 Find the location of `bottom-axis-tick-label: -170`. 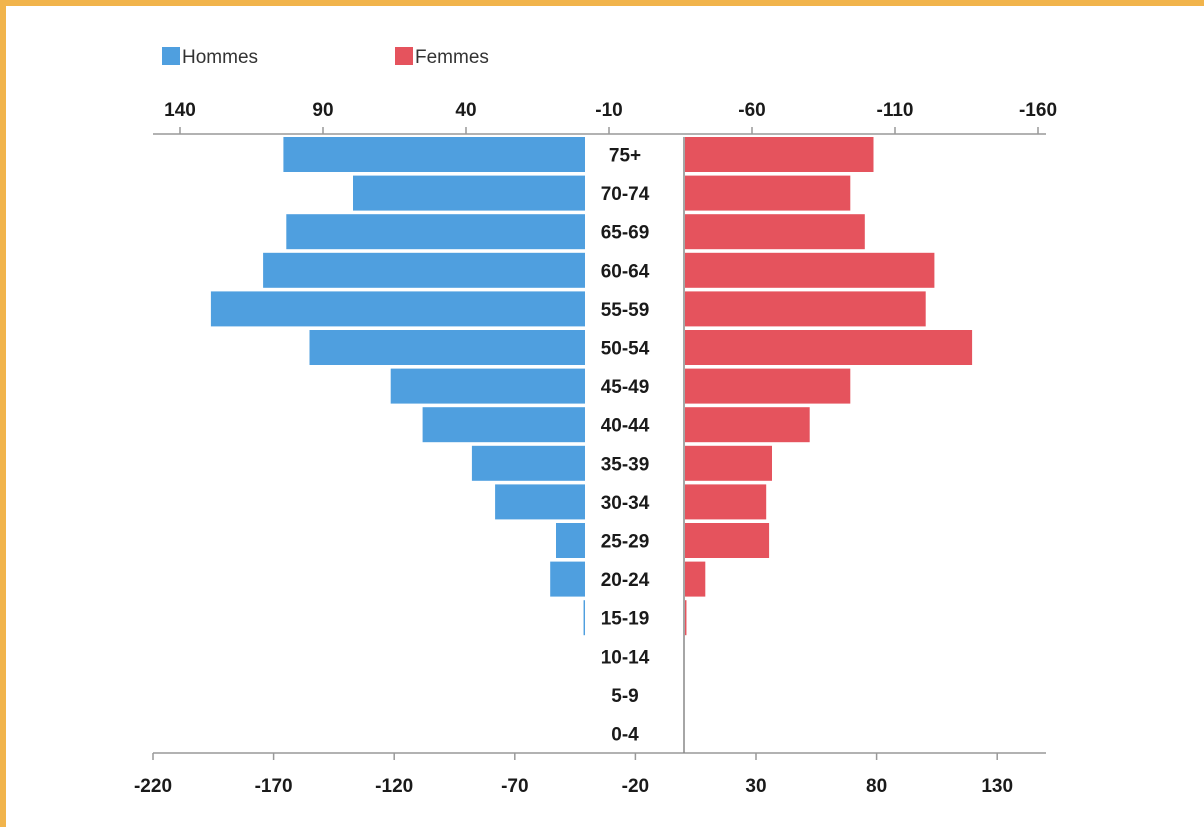

bottom-axis-tick-label: -170 is located at coordinates (274, 786).